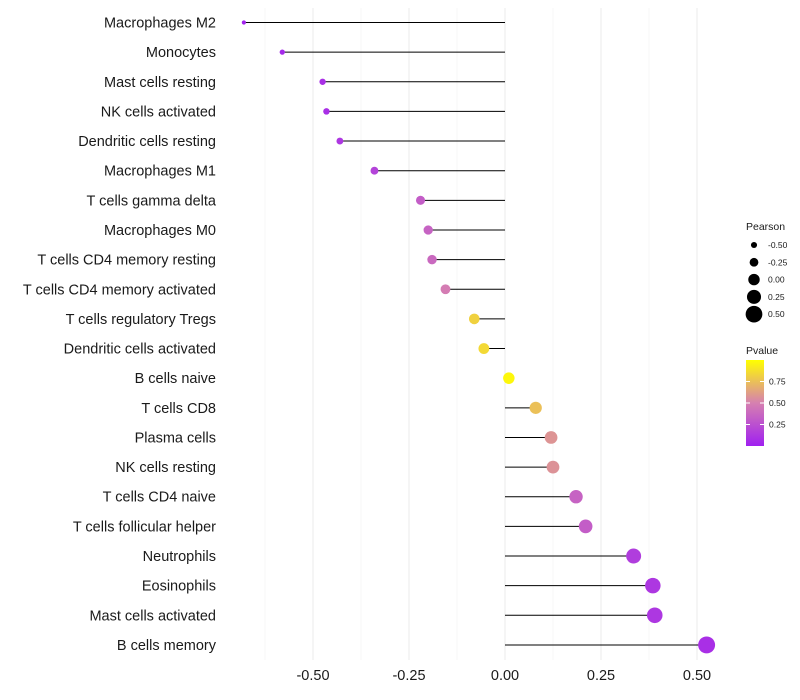 Image resolution: width=800 pixels, height=700 pixels. Describe the element at coordinates (147, 142) in the screenshot. I see `category-label: Dendritic cells resting` at that location.